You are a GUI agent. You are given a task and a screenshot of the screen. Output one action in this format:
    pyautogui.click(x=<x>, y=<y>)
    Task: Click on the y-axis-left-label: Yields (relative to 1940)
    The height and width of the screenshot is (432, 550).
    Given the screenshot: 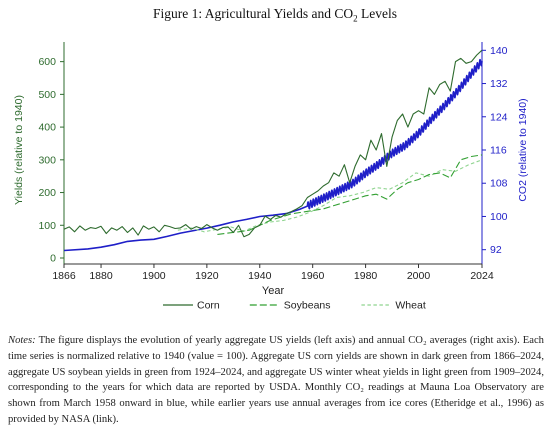 What is the action you would take?
    pyautogui.click(x=19, y=150)
    